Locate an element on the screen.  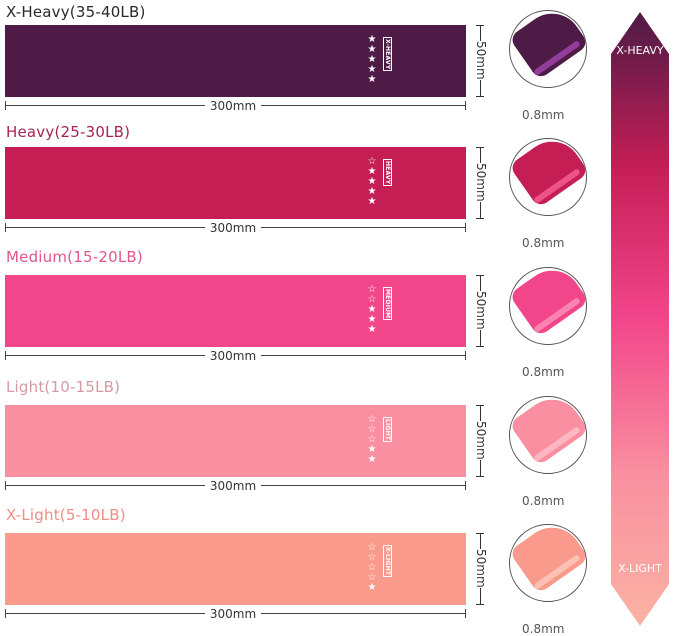
band-level-tag: X-HEAVY is located at coordinates (387, 54).